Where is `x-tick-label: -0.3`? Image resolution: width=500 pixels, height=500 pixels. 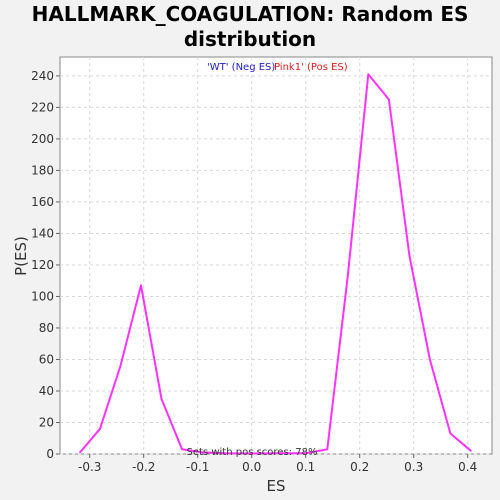
x-tick-label: -0.3 is located at coordinates (89, 467).